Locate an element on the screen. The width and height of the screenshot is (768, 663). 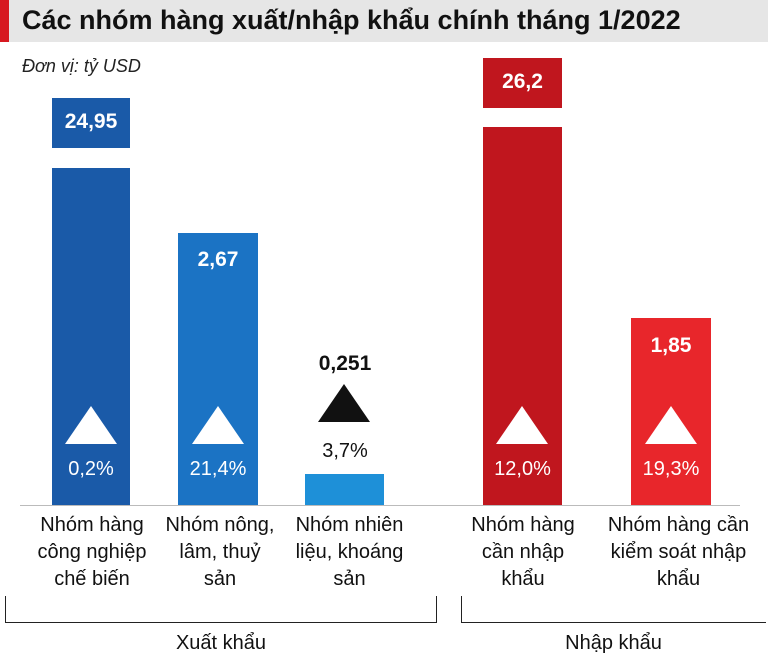
value-label: 24,95 is located at coordinates (91, 121).